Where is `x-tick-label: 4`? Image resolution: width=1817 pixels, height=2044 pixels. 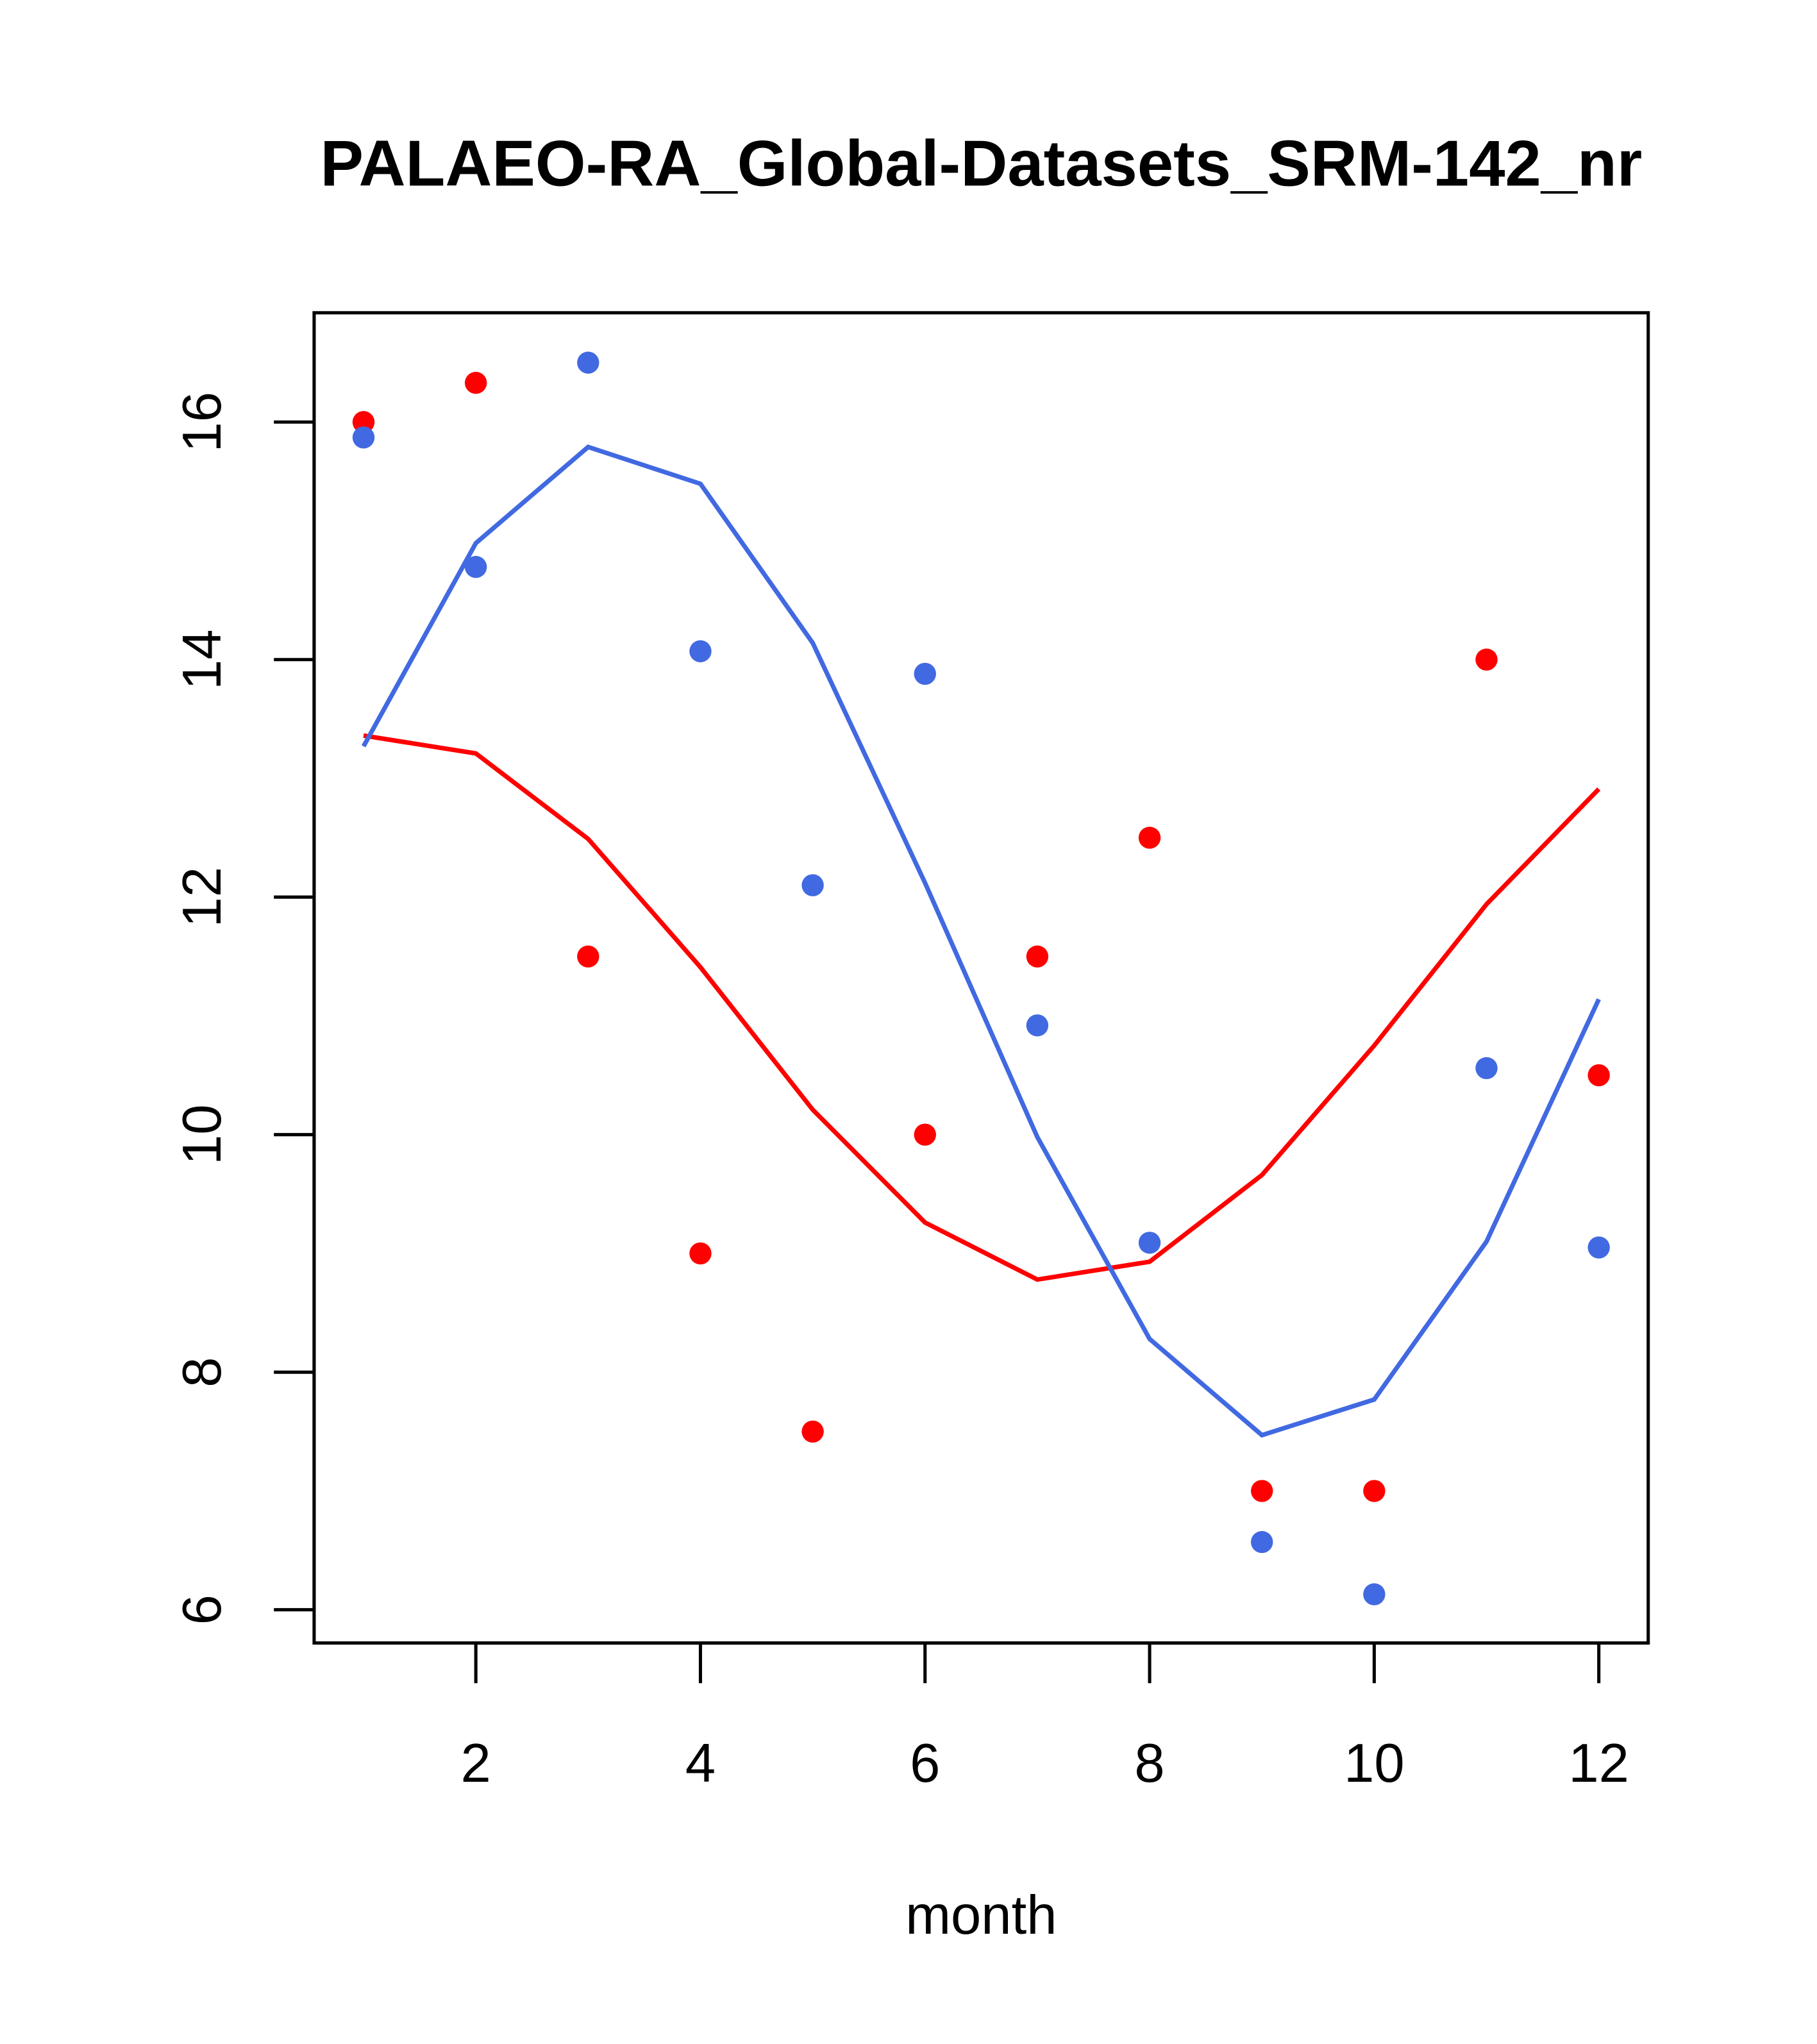 x-tick-label: 4 is located at coordinates (700, 1764).